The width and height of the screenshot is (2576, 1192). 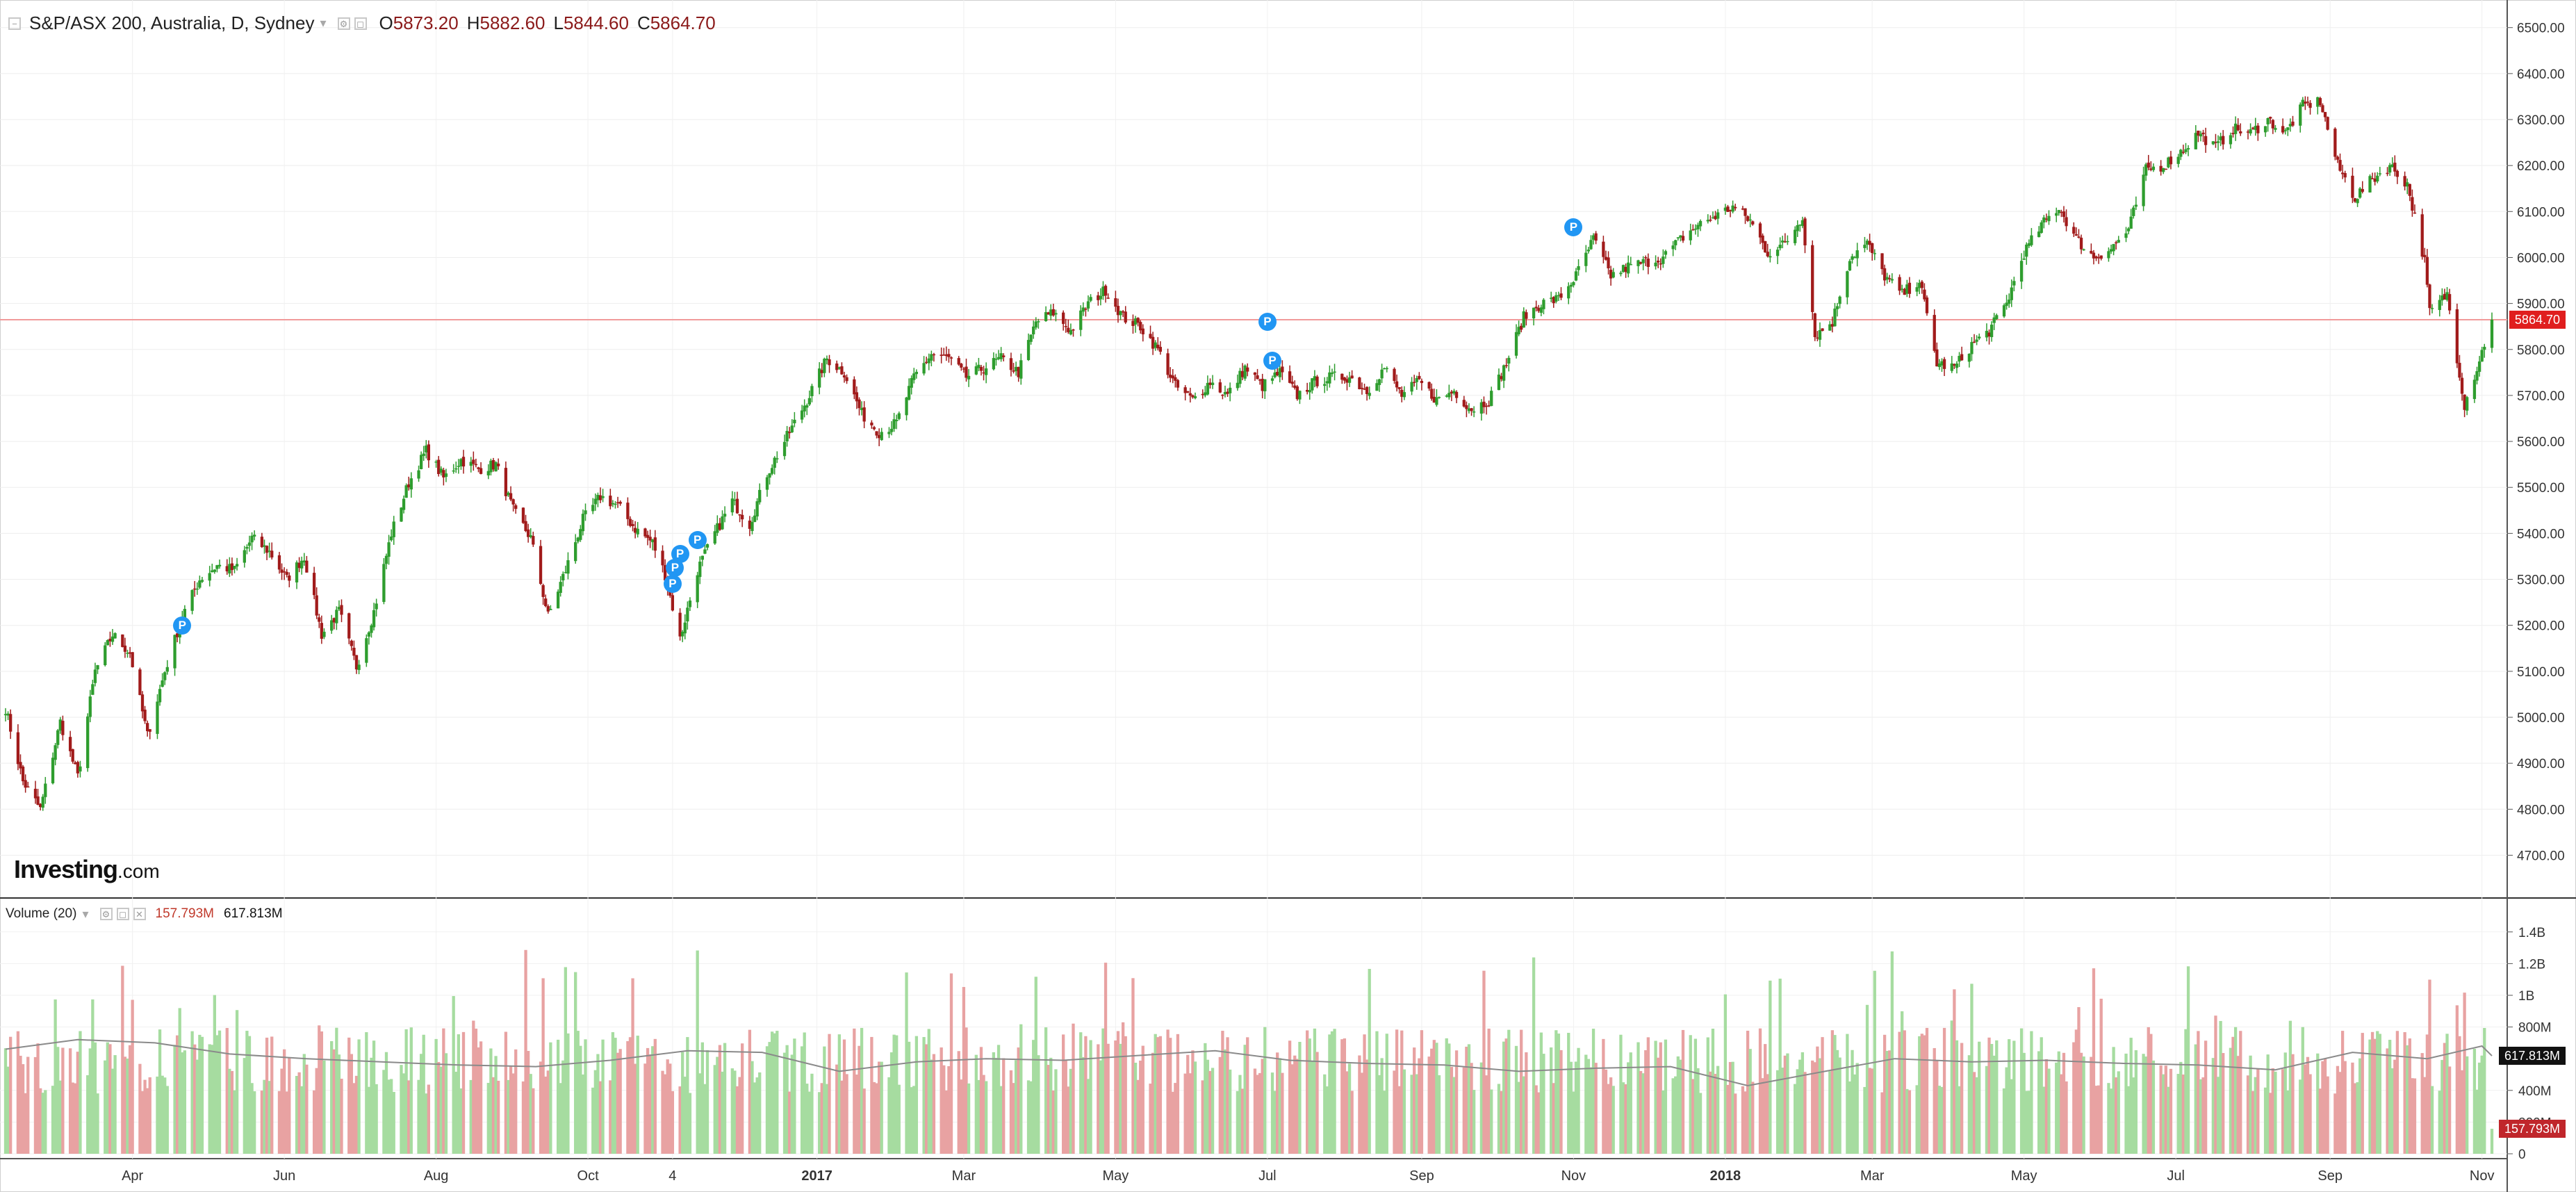 I want to click on volume-chevron-down-icon: ▾, so click(x=85, y=914).